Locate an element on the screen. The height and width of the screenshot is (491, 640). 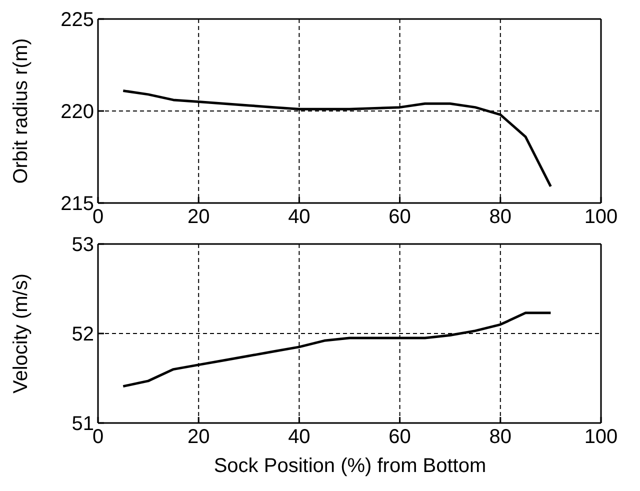
y-tick-label: 225 is located at coordinates (77, 20).